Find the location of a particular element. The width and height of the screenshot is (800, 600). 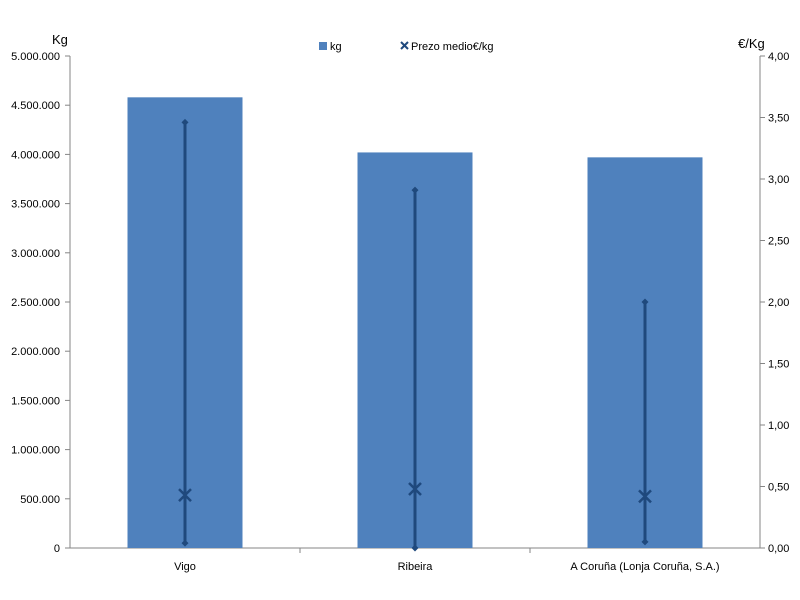

right-axis-tick-label: 3,50 is located at coordinates (778, 119).